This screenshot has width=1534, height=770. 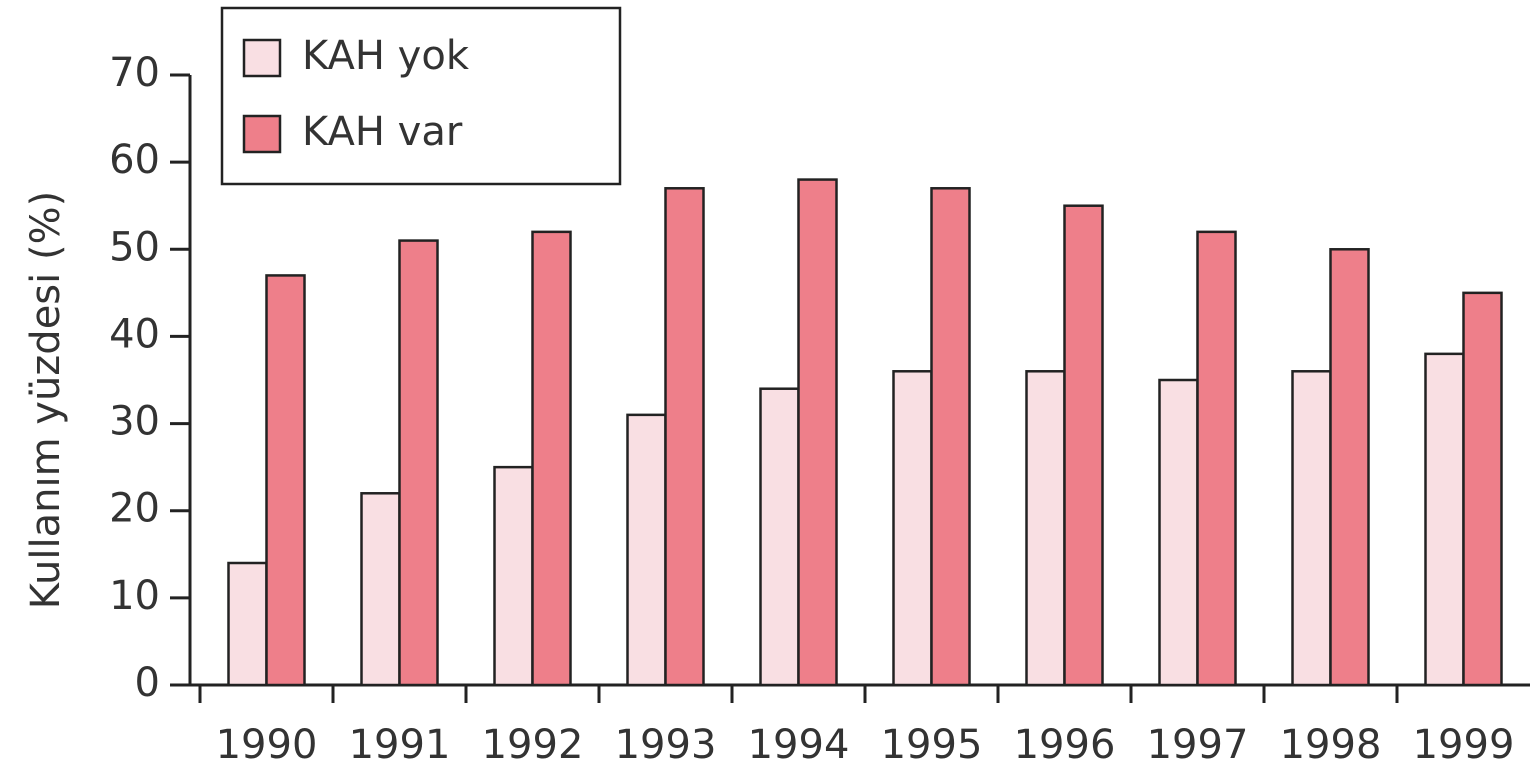 I want to click on legend-label: KAH var, so click(x=382, y=132).